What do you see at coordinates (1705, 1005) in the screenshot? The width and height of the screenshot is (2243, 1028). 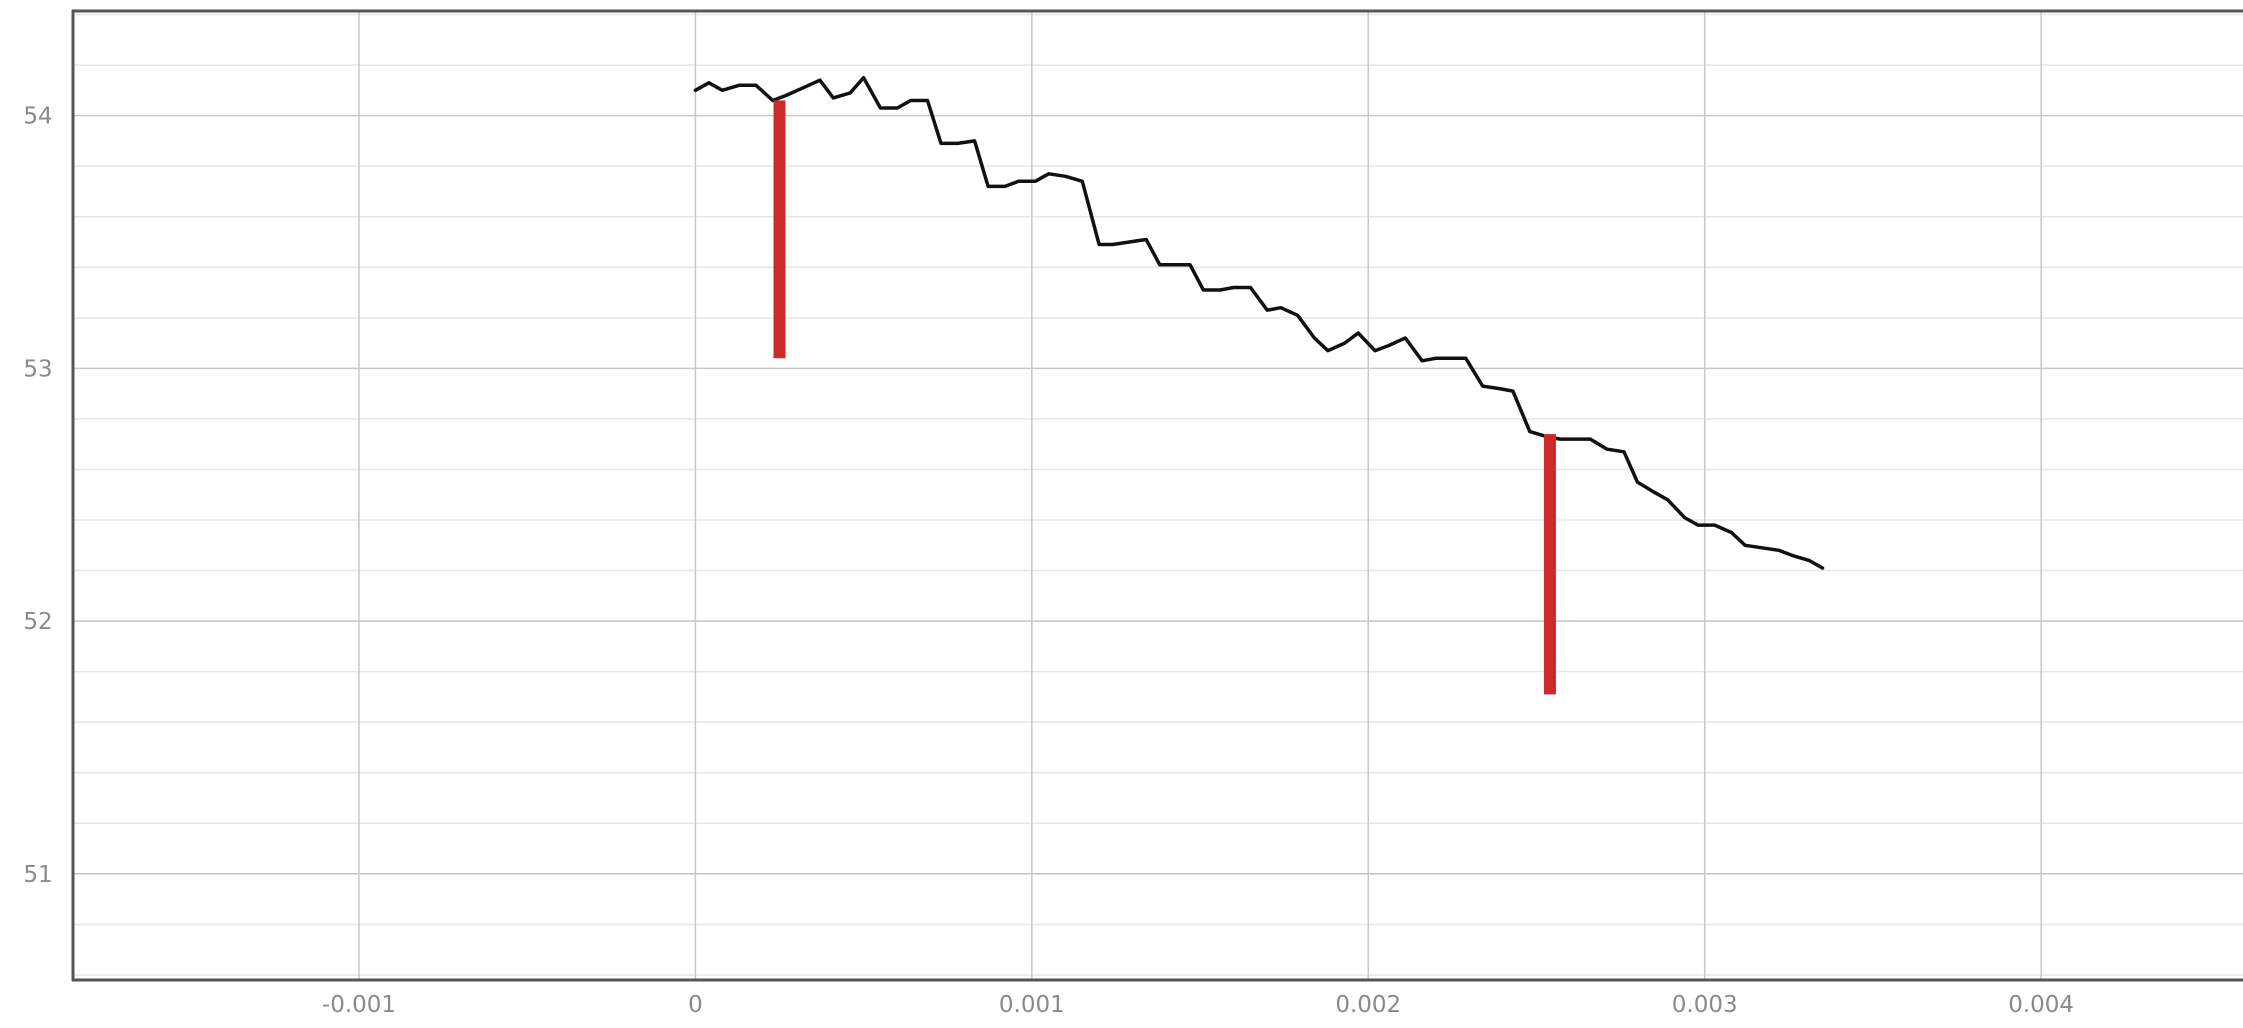 I see `x-tick-label: 0.003` at bounding box center [1705, 1005].